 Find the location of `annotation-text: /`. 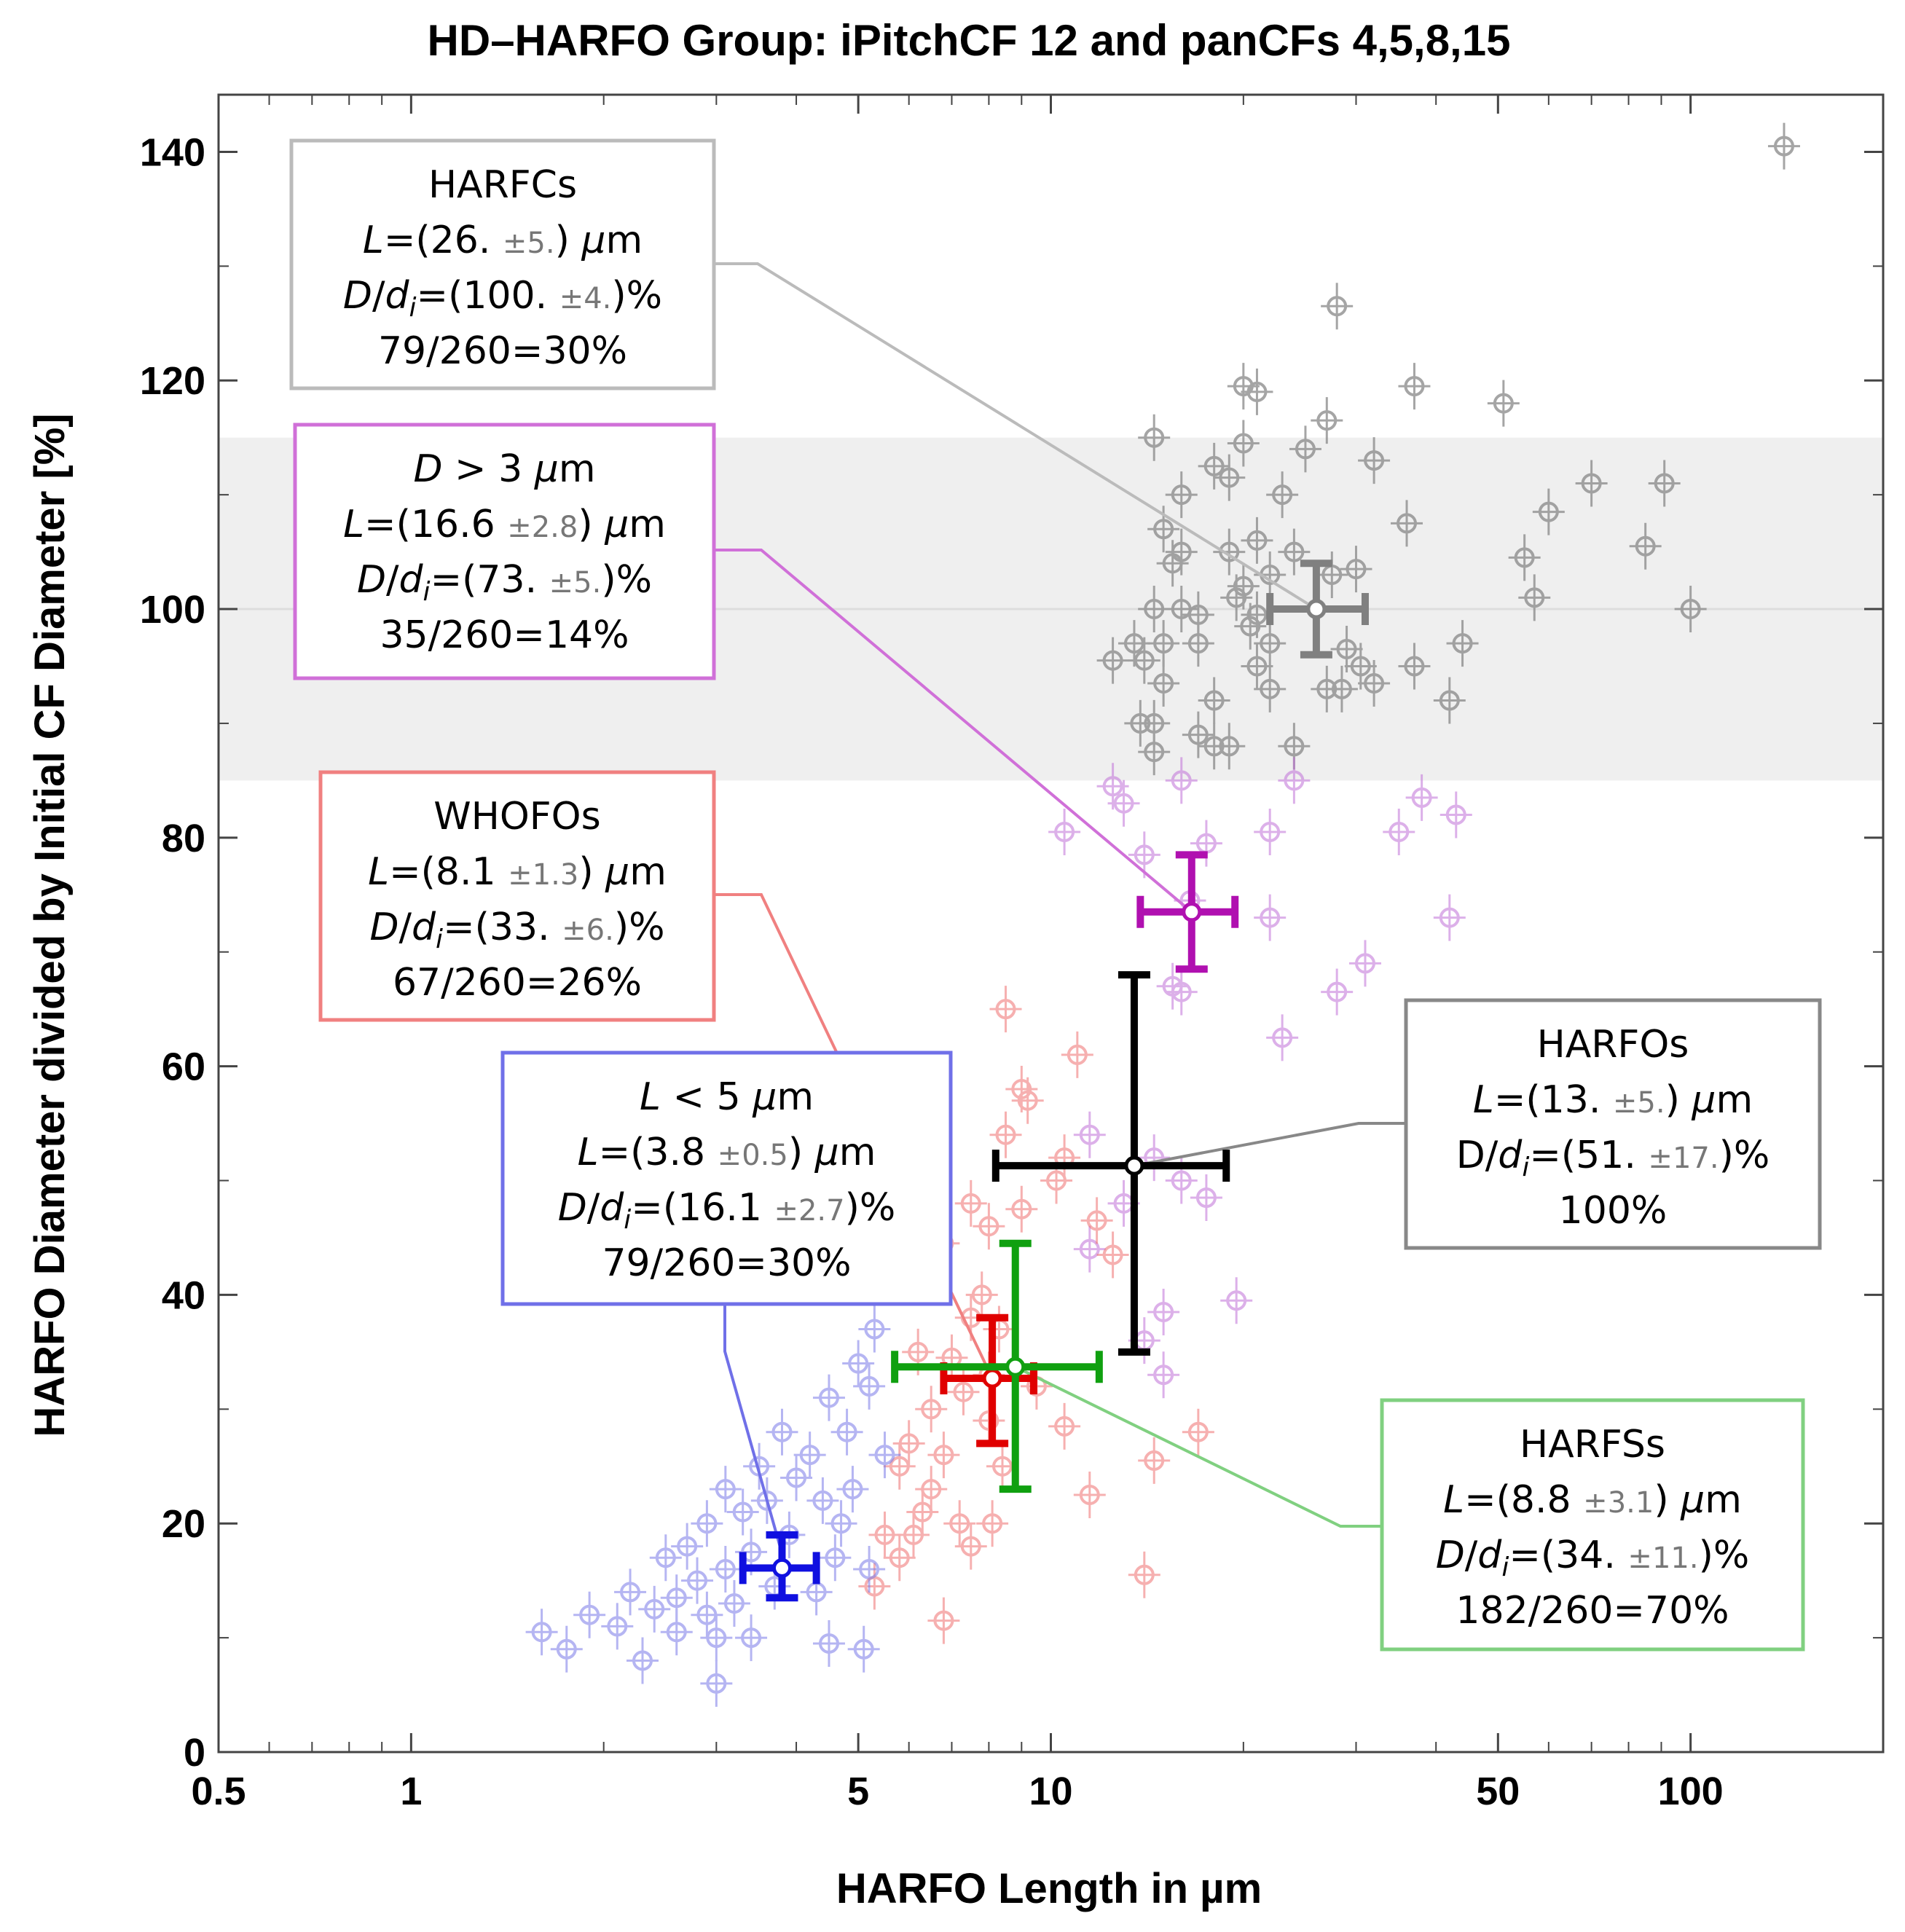

annotation-text: / is located at coordinates (406, 927).